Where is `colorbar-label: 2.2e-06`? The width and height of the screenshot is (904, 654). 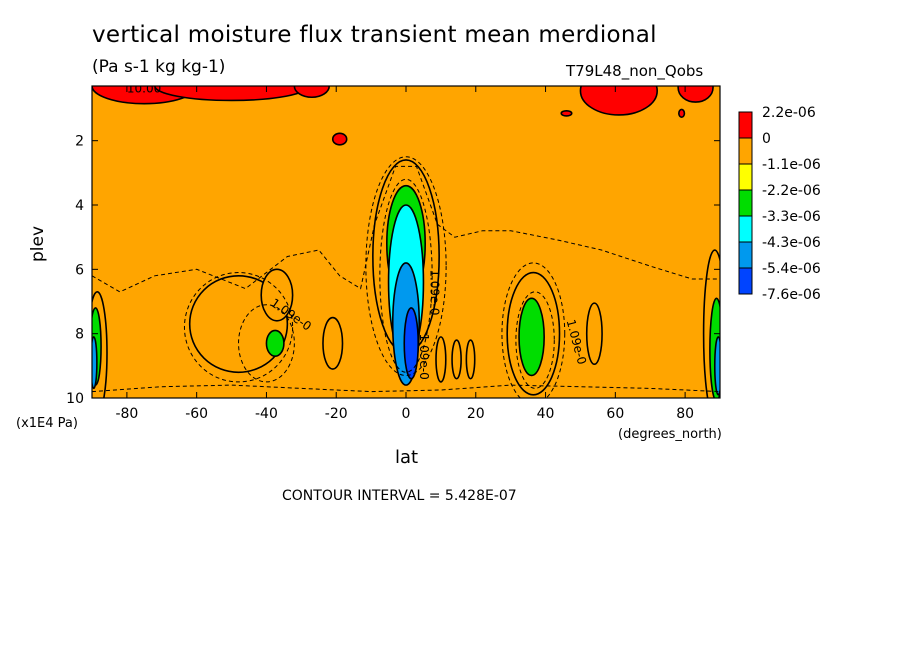
colorbar-label: 2.2e-06 is located at coordinates (789, 113).